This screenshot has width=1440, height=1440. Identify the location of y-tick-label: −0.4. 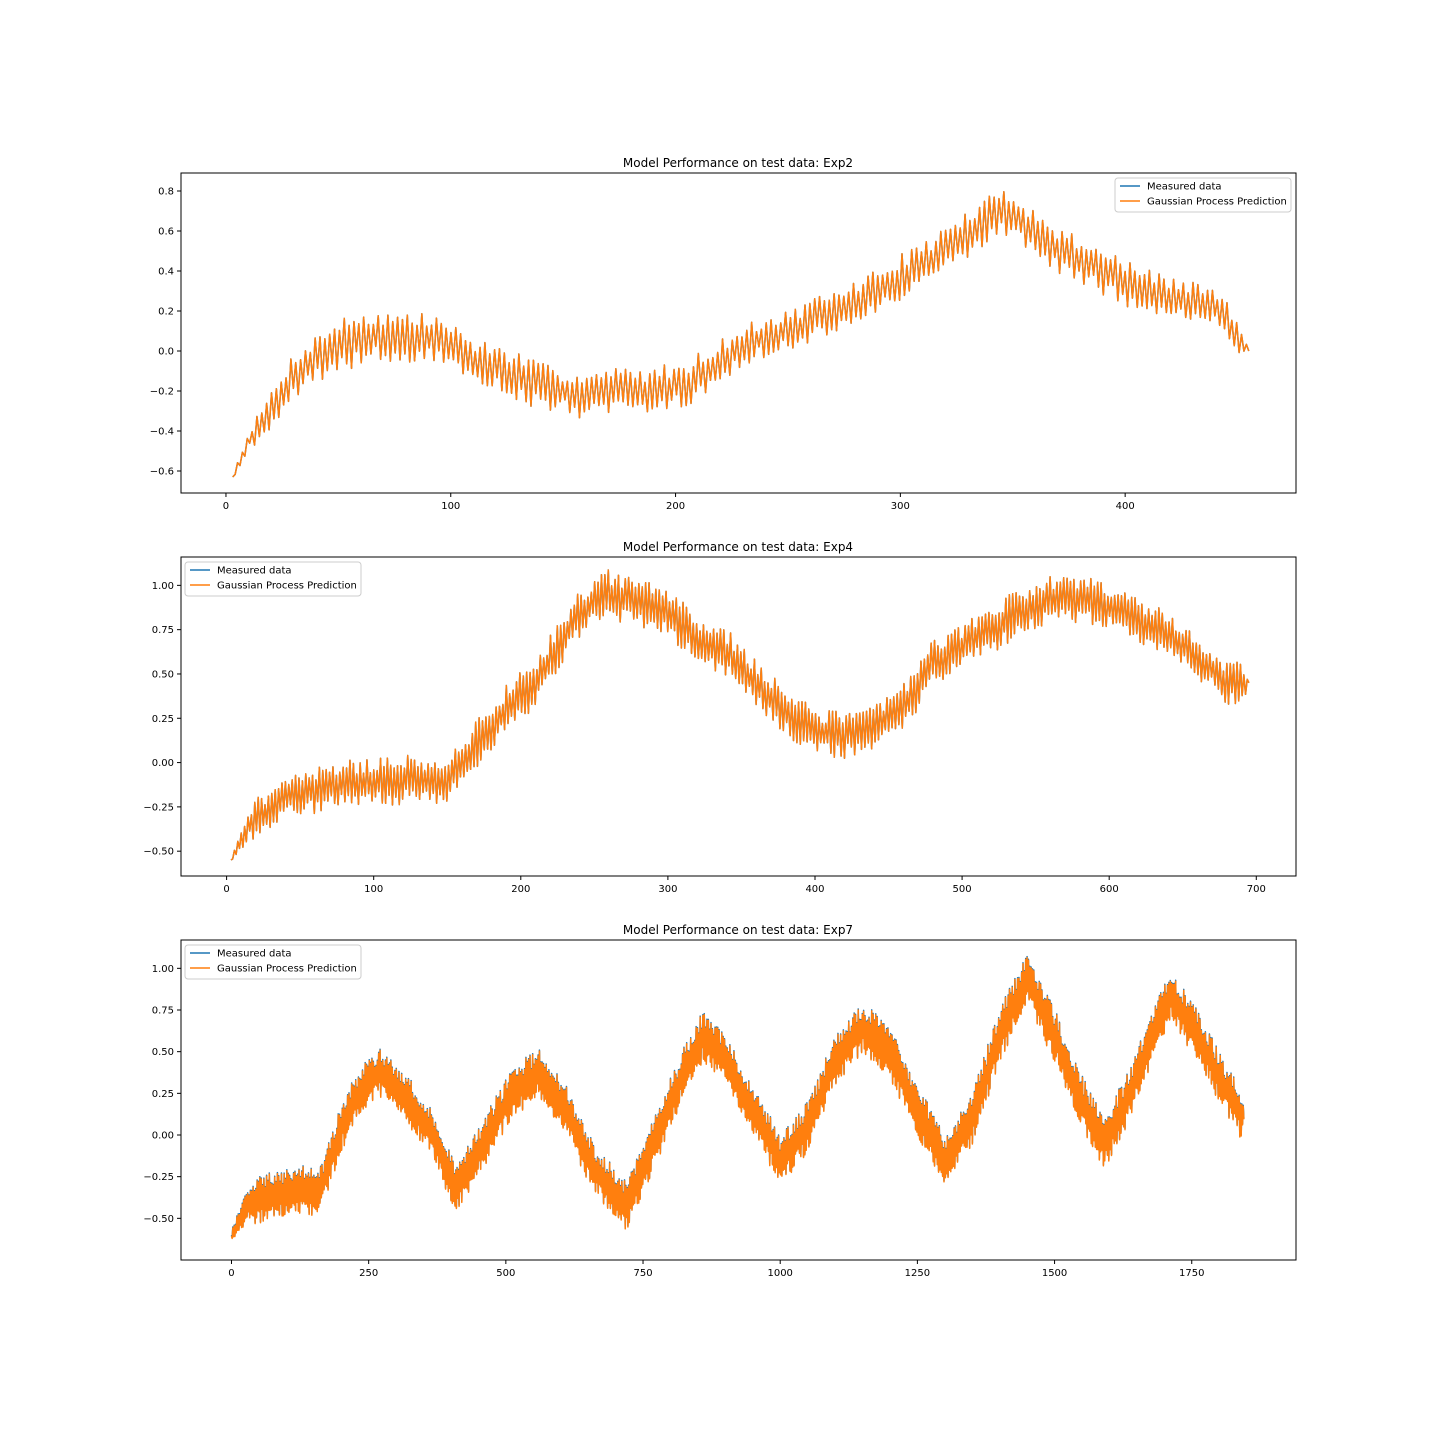
(162, 432).